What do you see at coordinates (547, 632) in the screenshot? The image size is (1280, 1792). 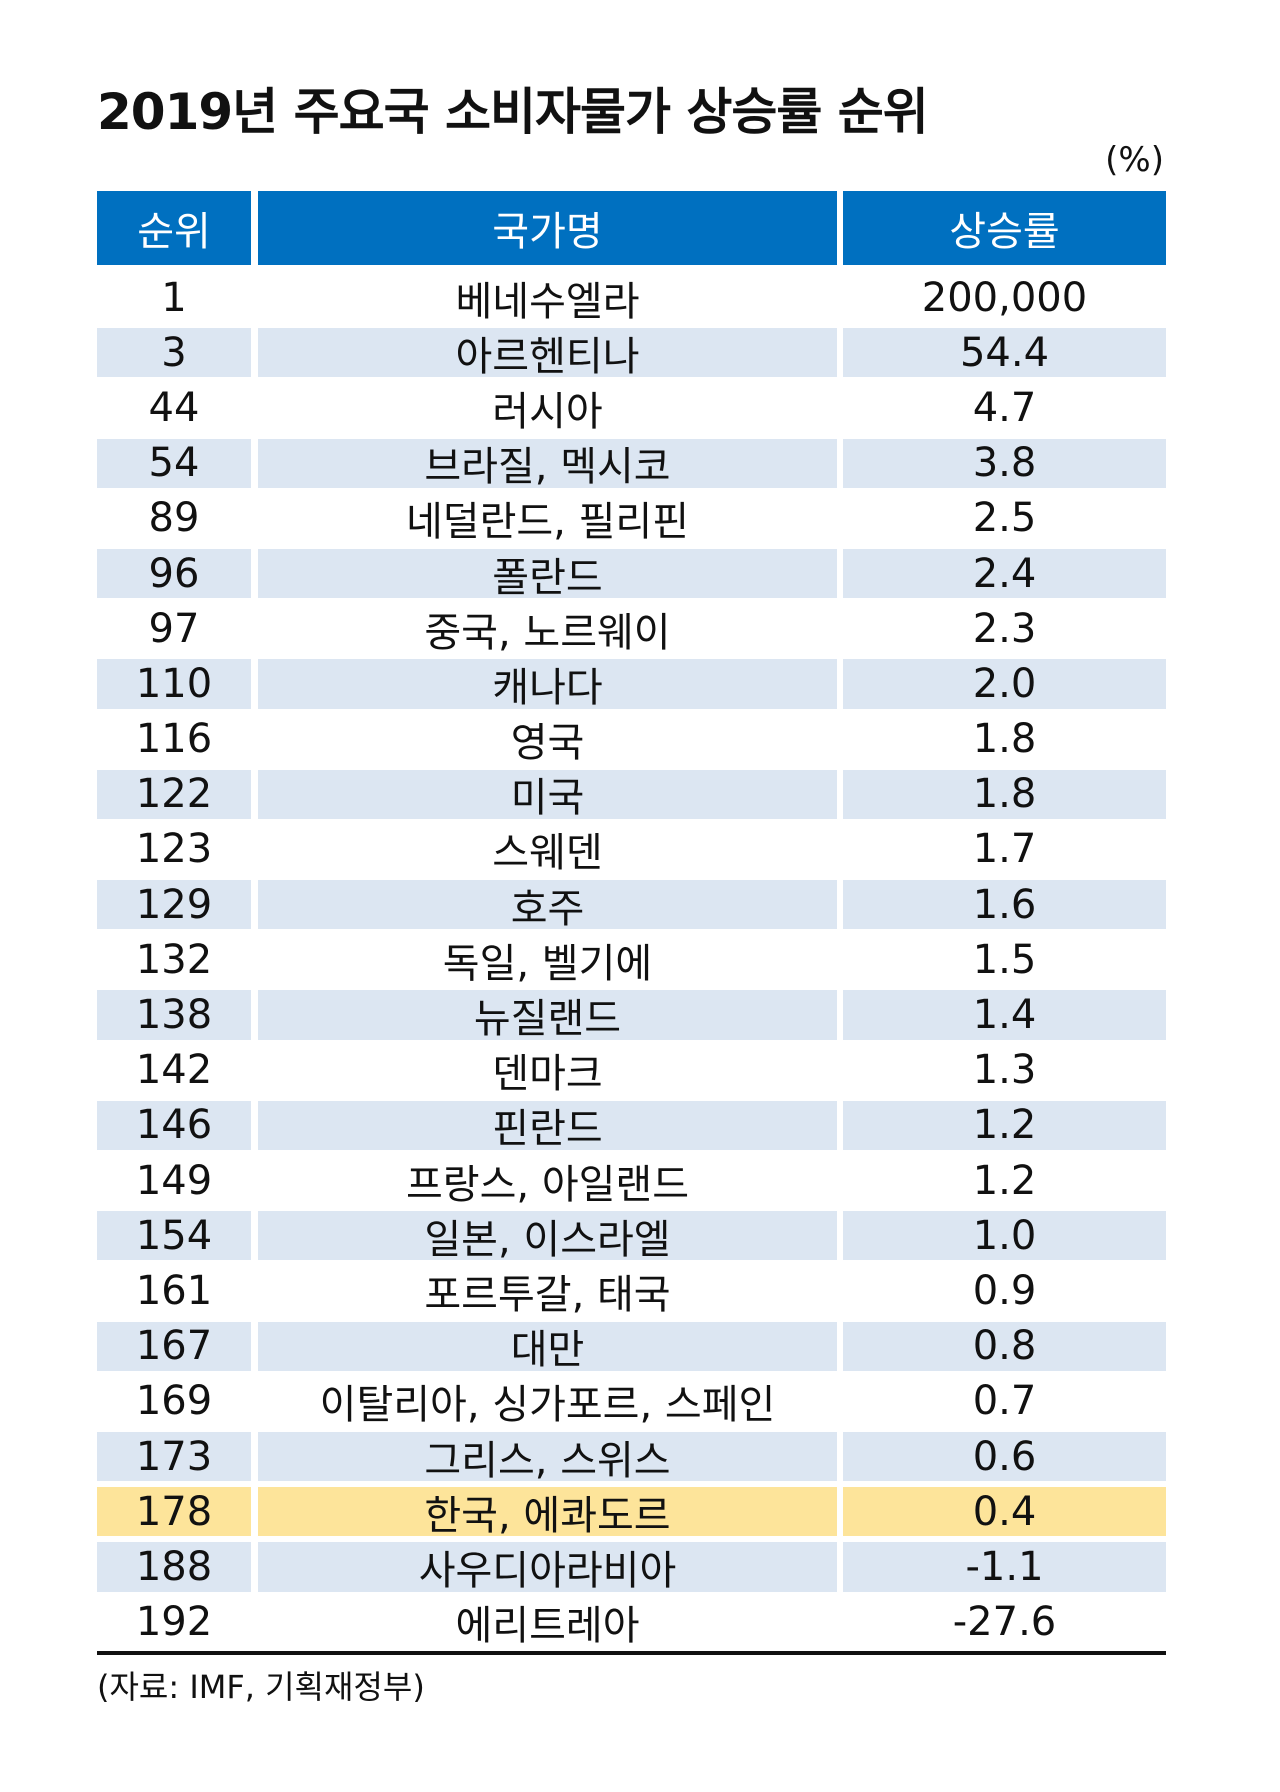 I see `country-cell: 중국, 노르웨이` at bounding box center [547, 632].